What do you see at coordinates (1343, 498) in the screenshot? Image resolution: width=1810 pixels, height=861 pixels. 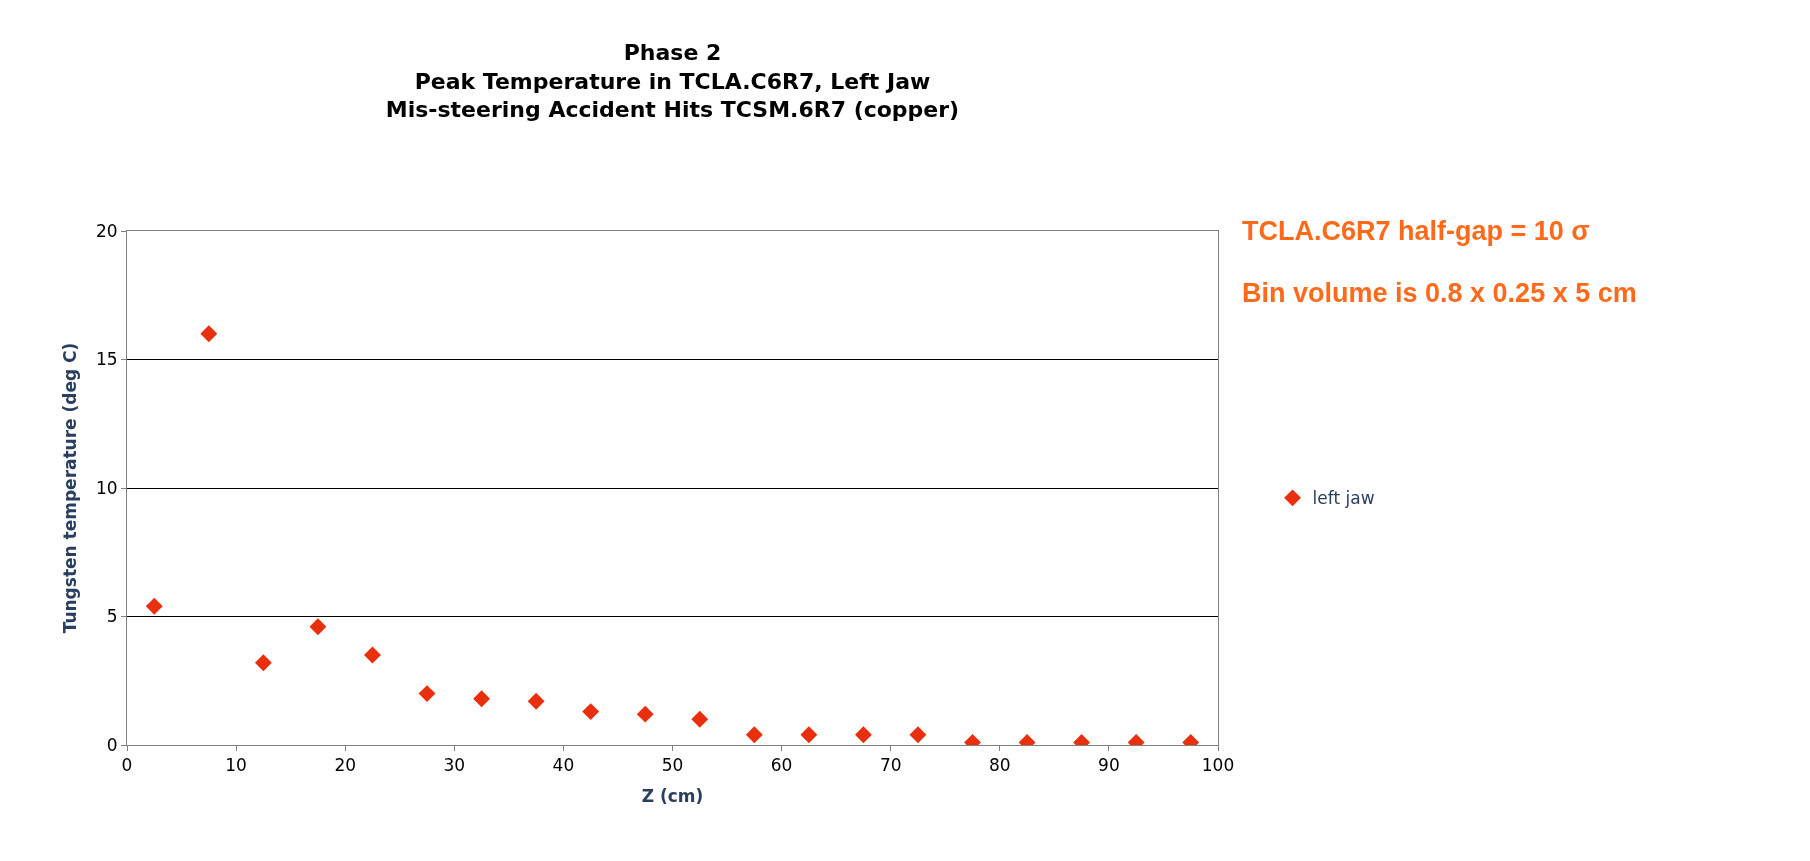 I see `legend-label: left jaw` at bounding box center [1343, 498].